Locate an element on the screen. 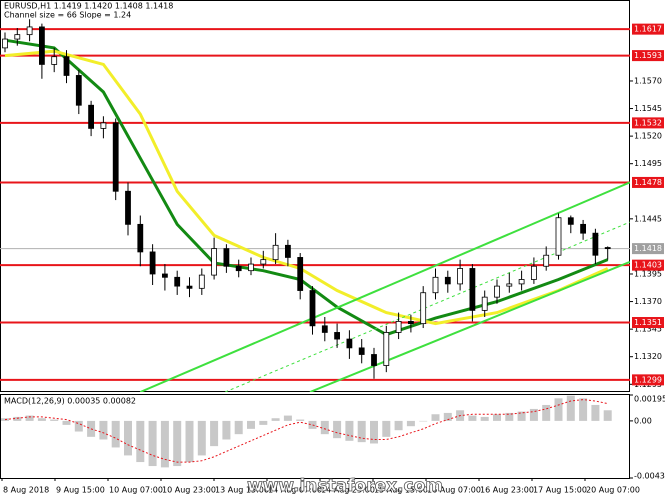  y-tick-label: 1.1570 is located at coordinates (648, 80).